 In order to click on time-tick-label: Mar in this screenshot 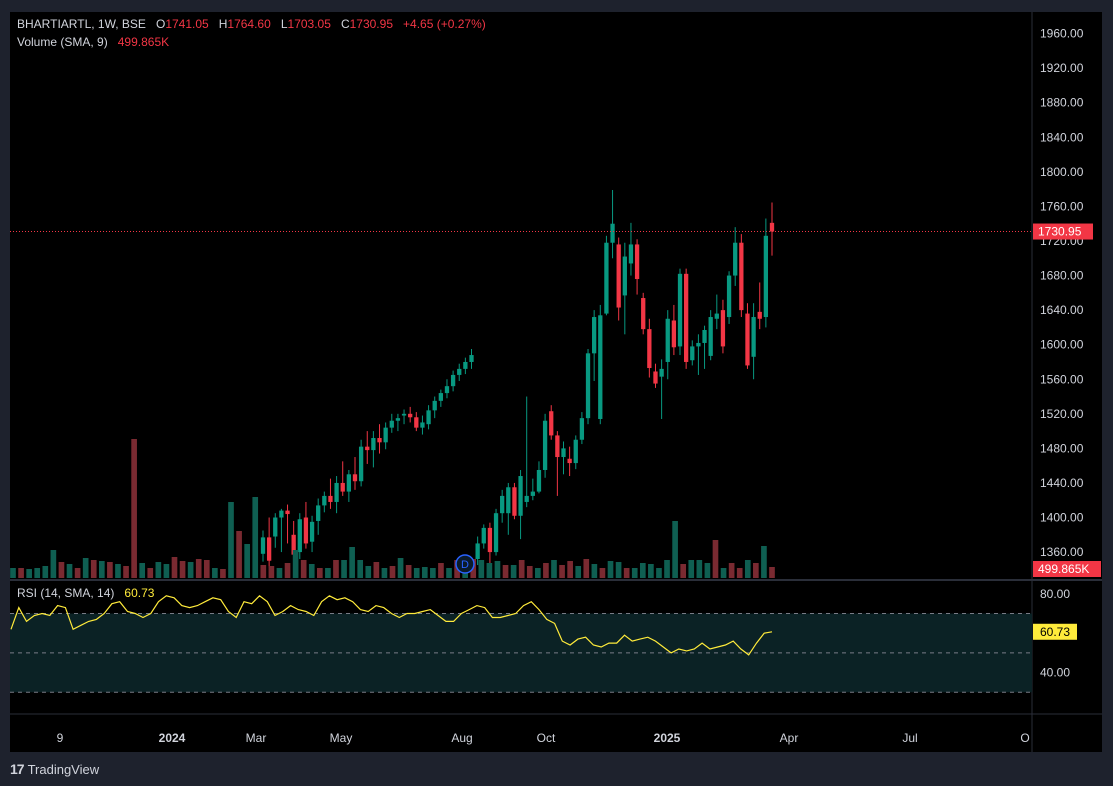, I will do `click(256, 738)`.